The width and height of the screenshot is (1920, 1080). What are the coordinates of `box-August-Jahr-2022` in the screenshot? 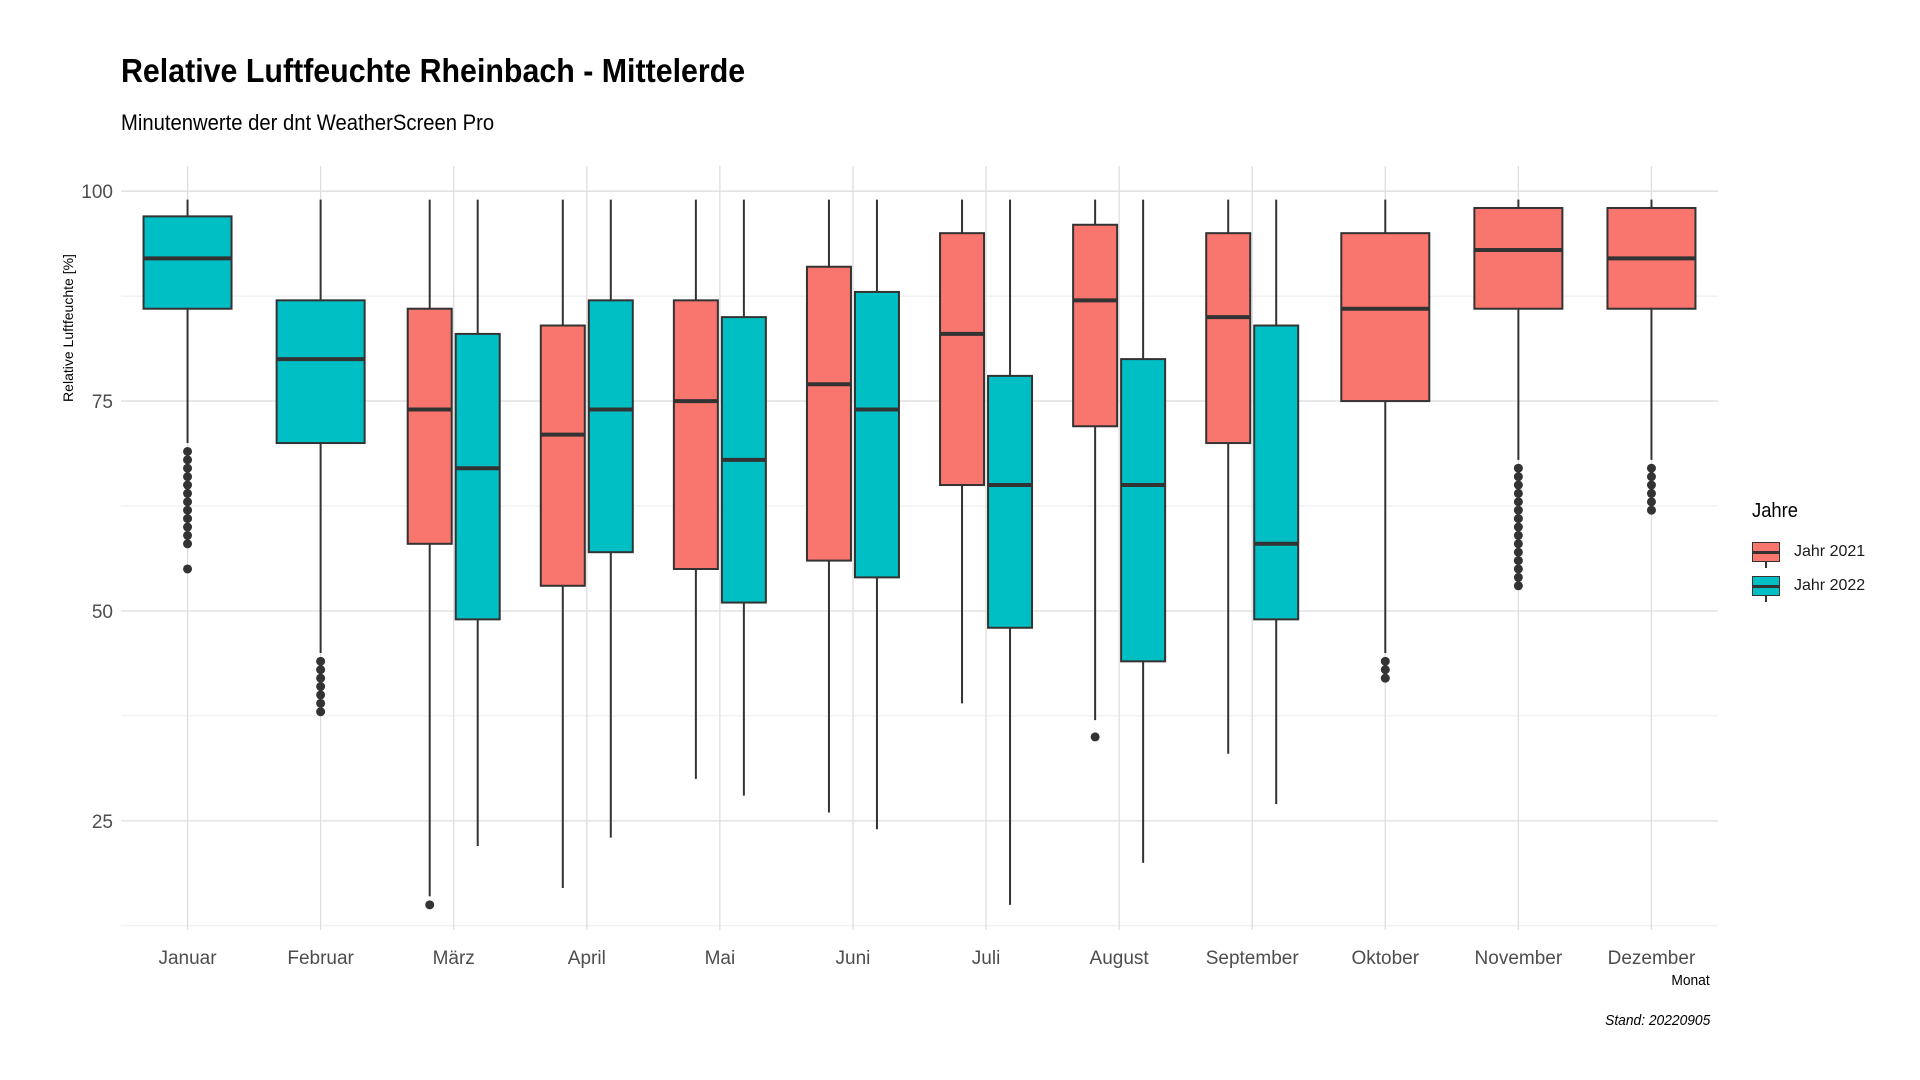 It's located at (1143, 531).